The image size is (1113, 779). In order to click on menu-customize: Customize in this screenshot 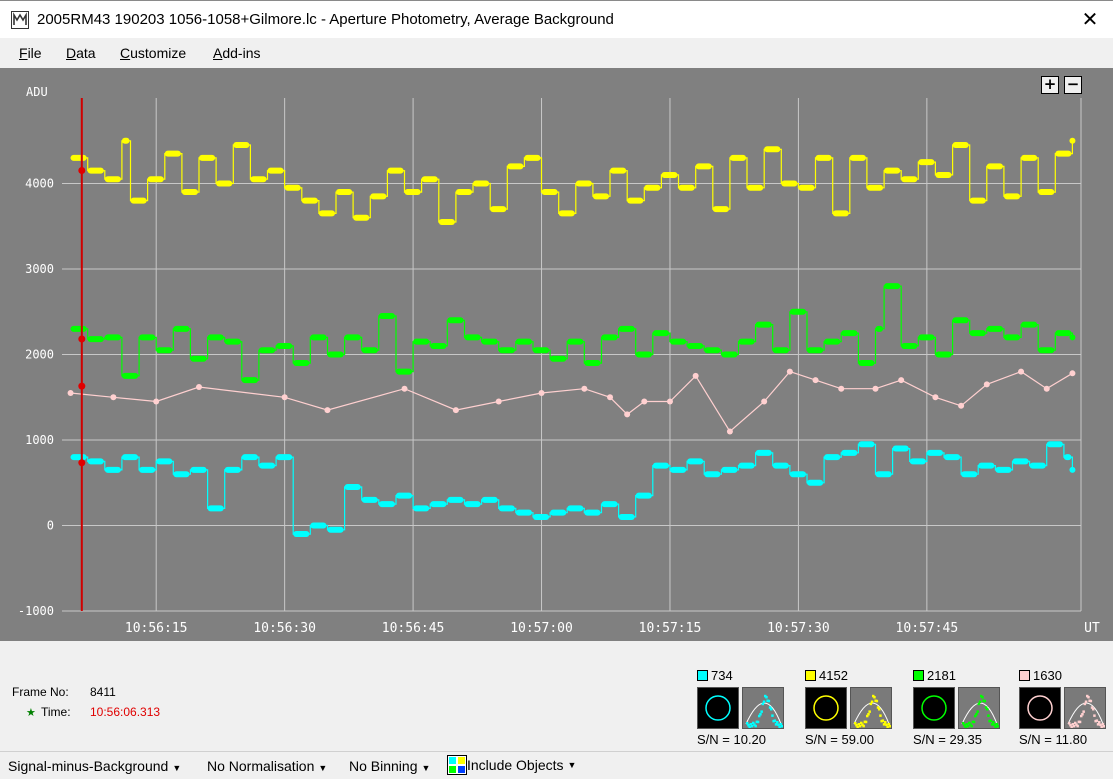, I will do `click(153, 53)`.